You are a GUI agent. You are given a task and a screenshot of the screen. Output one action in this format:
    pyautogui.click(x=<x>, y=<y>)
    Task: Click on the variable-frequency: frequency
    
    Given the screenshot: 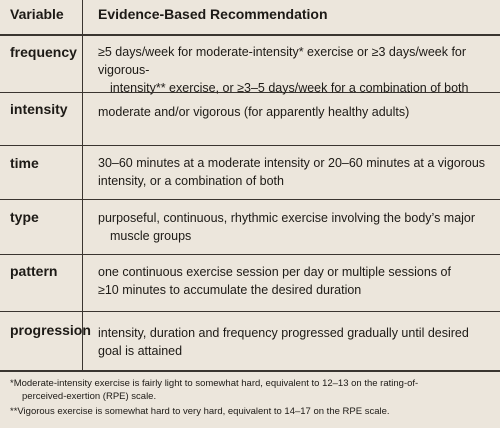 What is the action you would take?
    pyautogui.click(x=43, y=52)
    